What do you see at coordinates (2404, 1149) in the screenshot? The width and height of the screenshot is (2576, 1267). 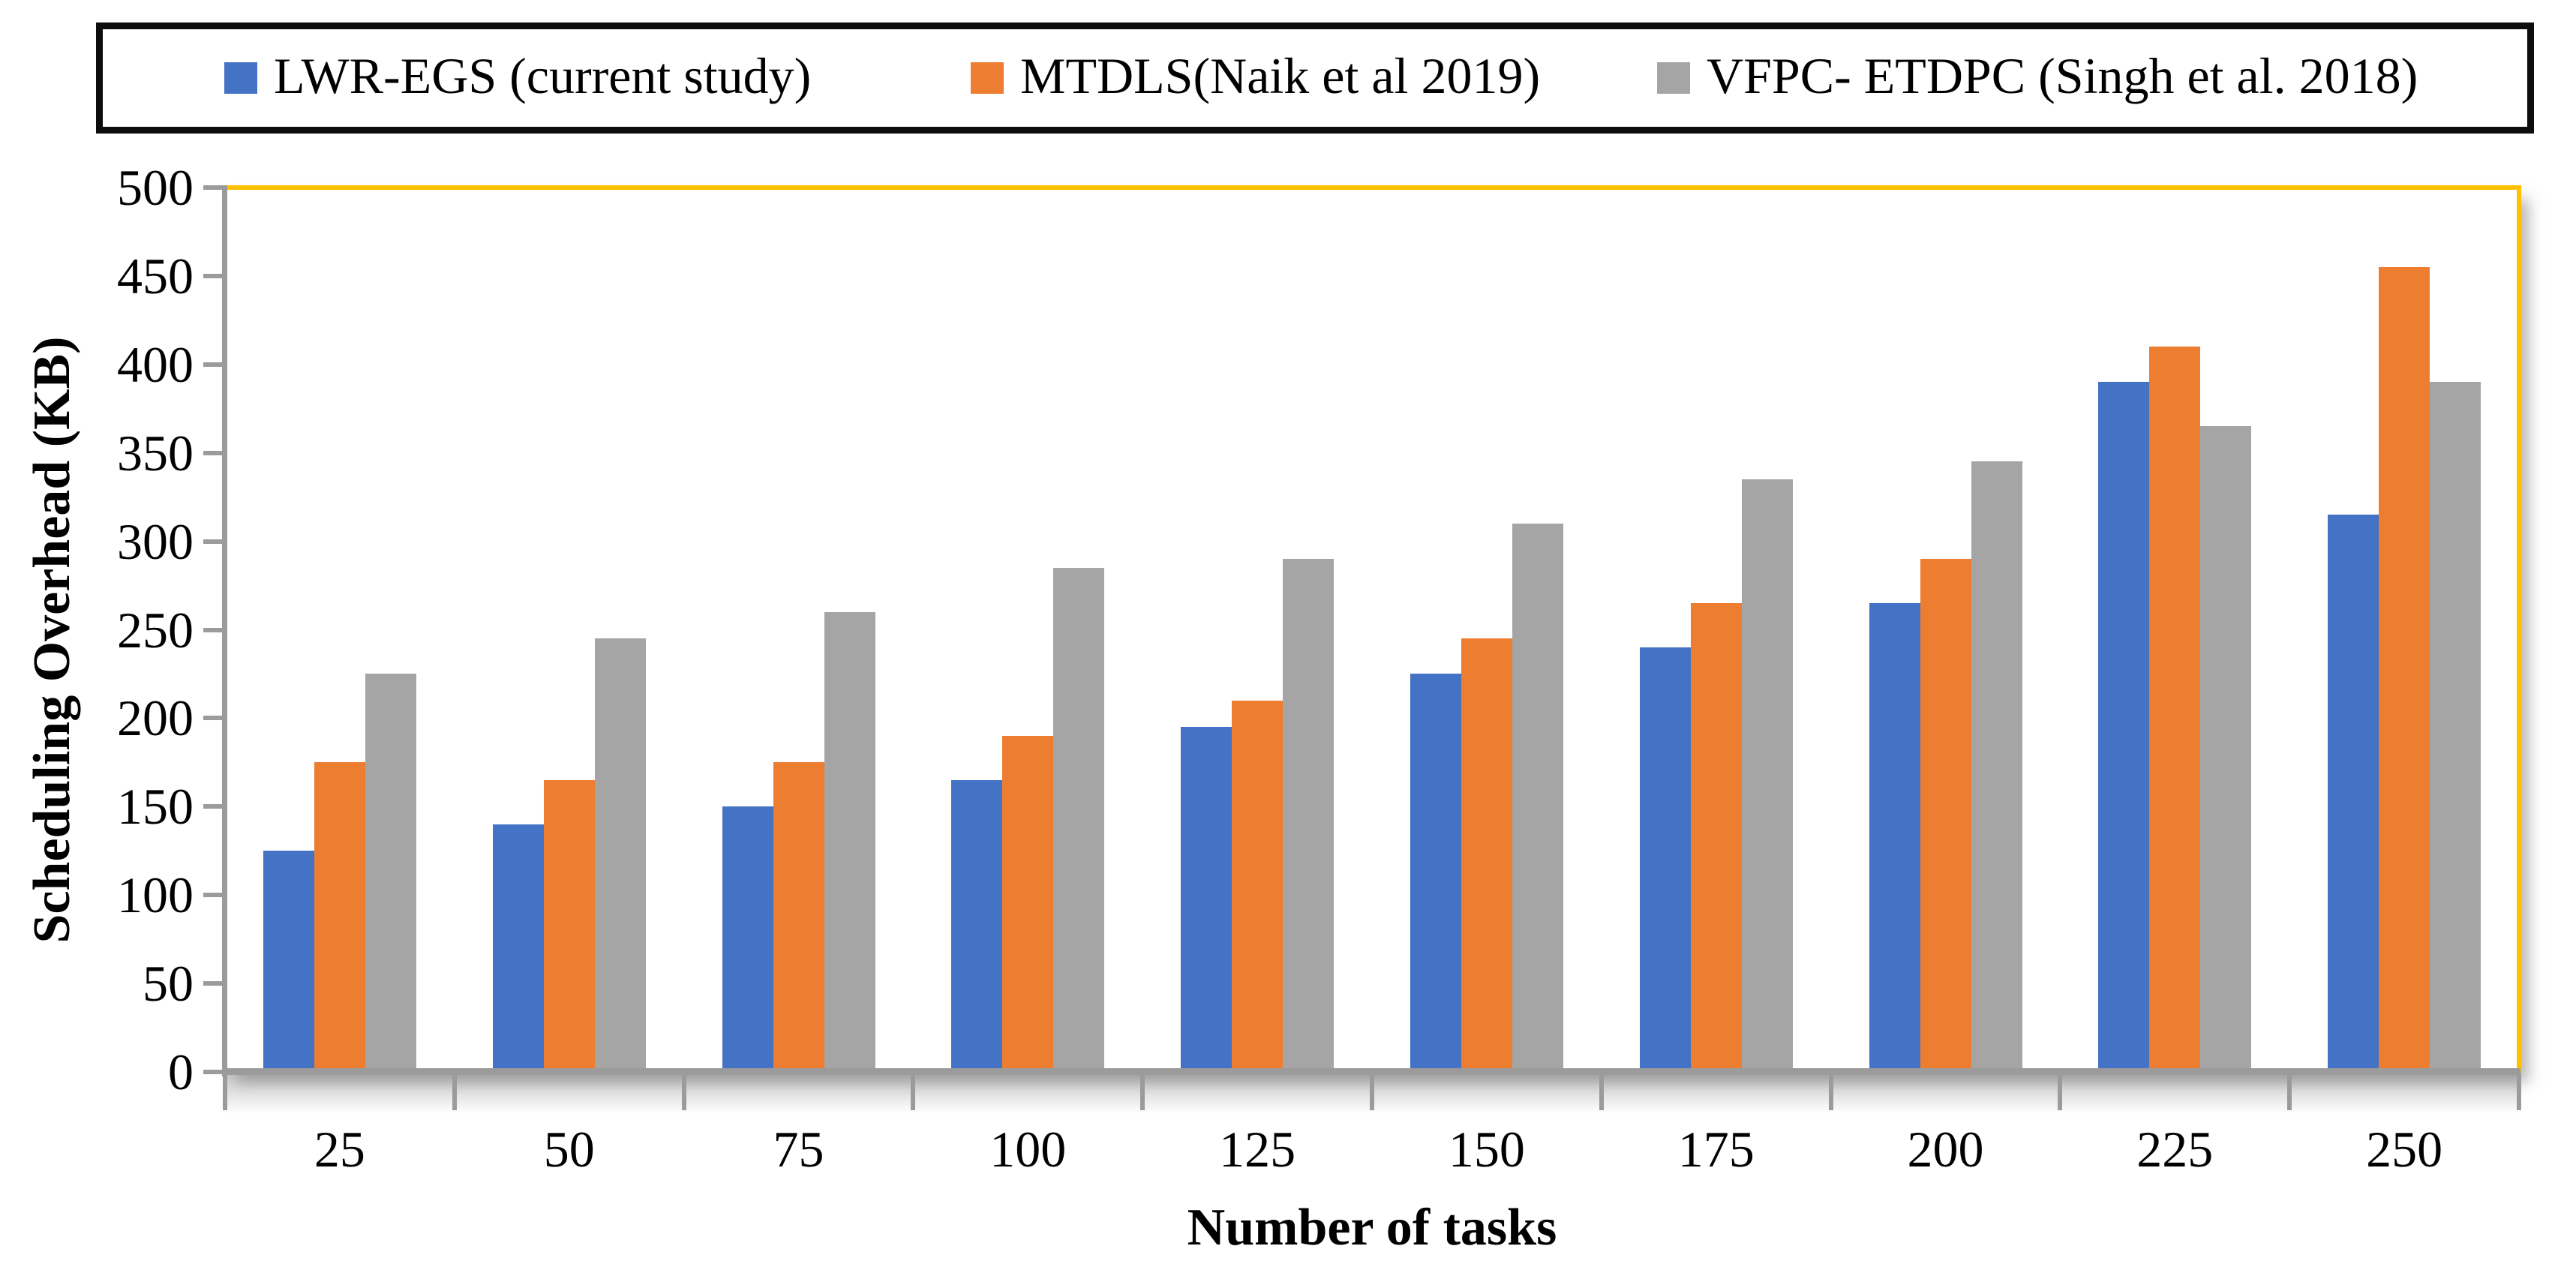 I see `x-tick-label: 250` at bounding box center [2404, 1149].